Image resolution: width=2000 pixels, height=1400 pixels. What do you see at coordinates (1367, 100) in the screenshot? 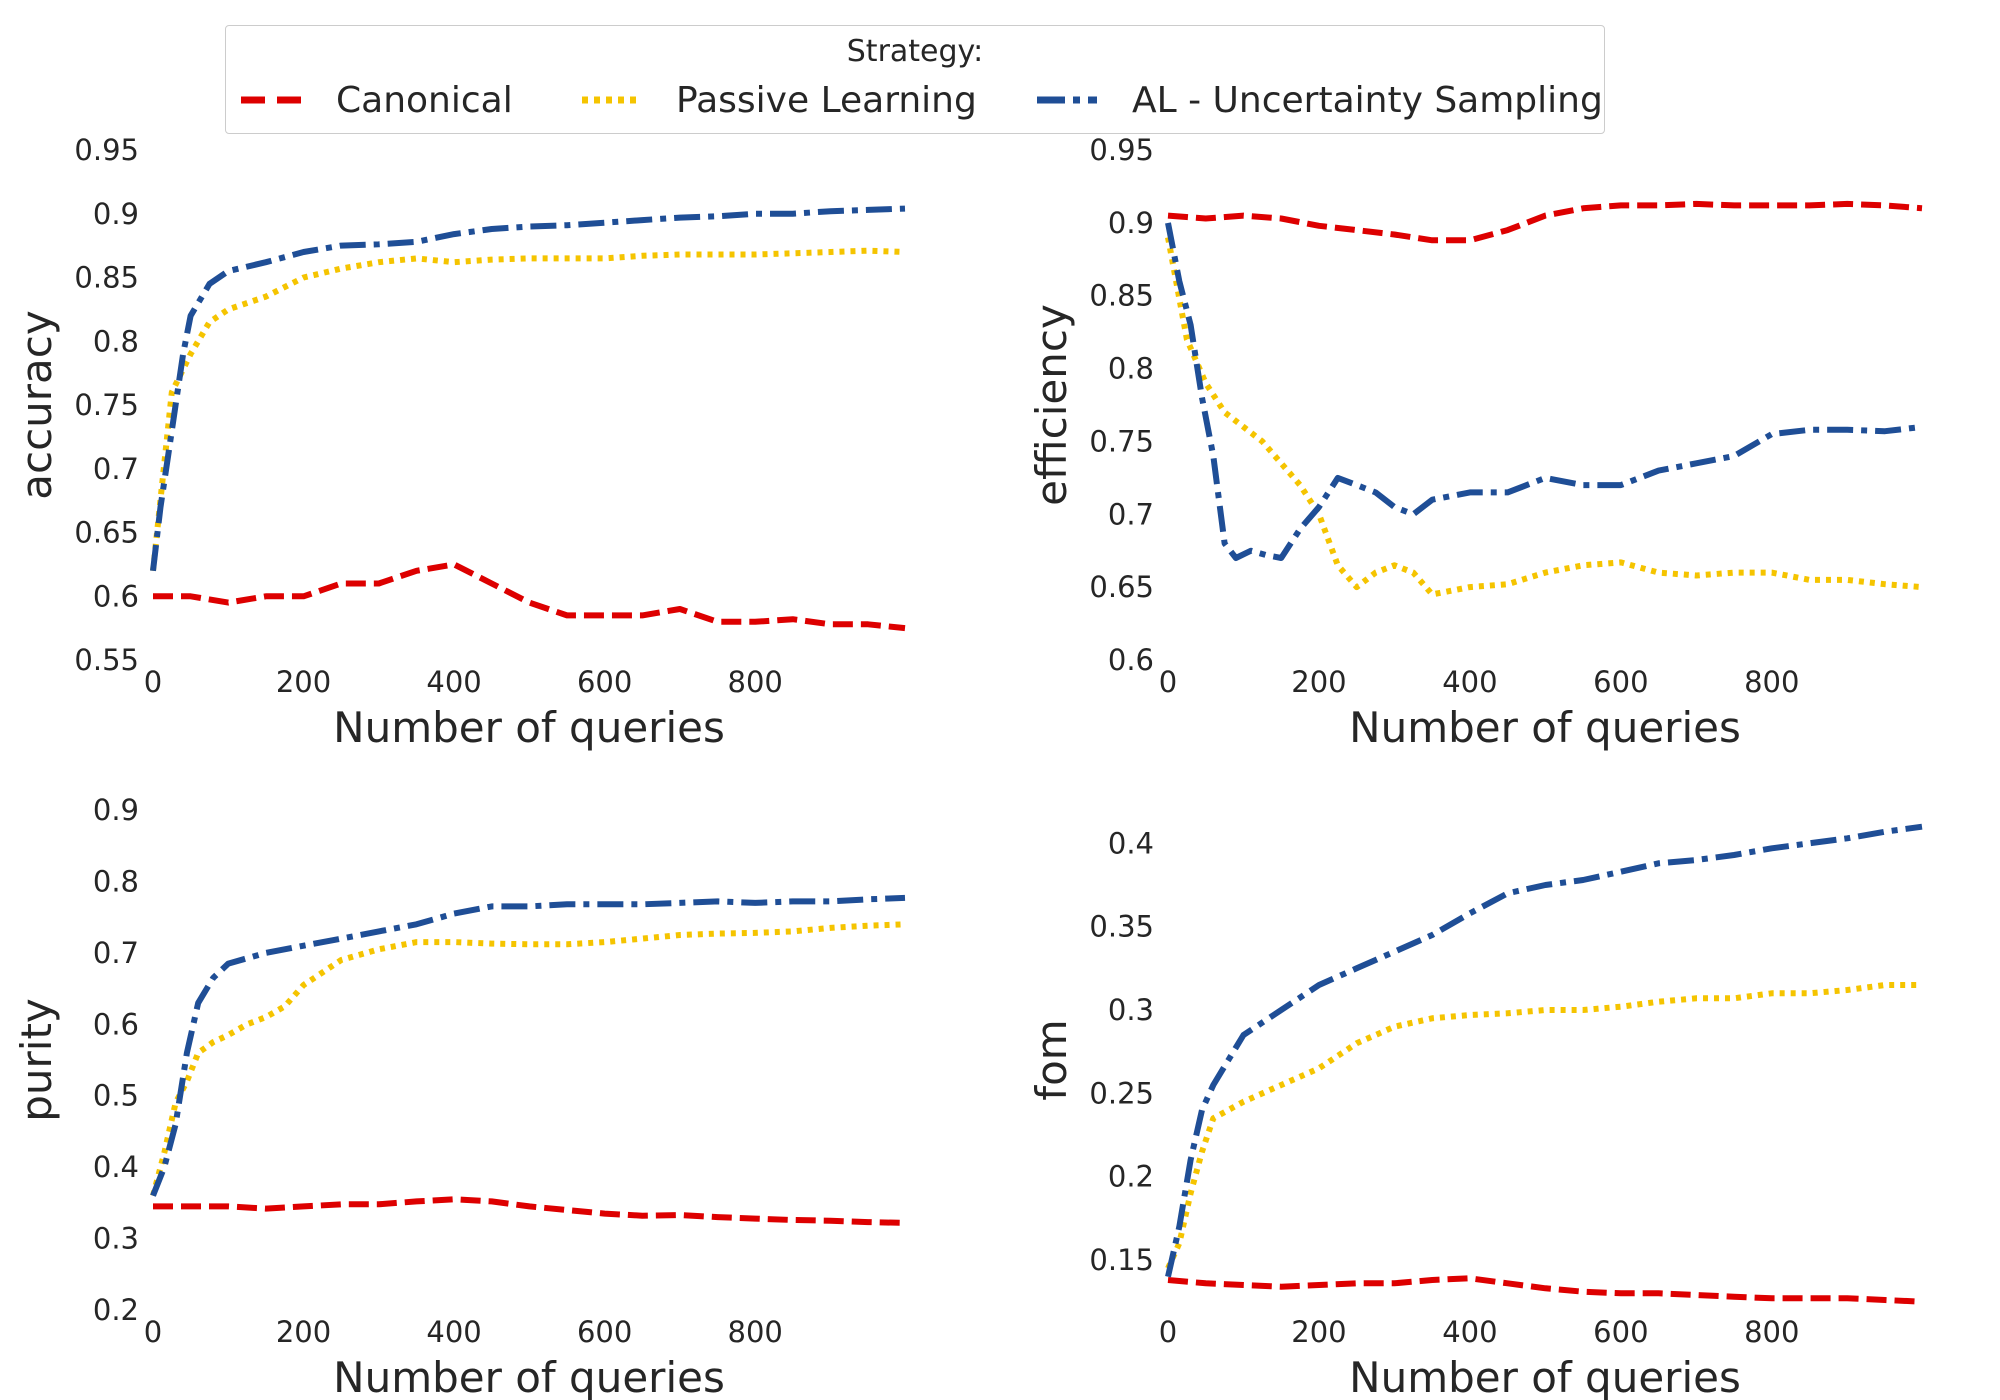
I see `legend-label-al-uncertainty-sampling: AL - Uncertainty Sampling` at bounding box center [1367, 100].